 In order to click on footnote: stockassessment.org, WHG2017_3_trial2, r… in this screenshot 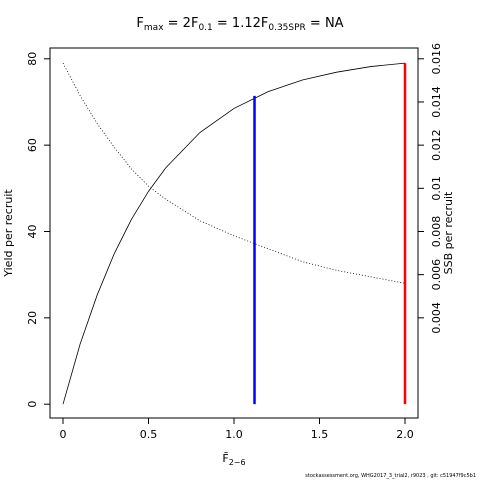, I will do `click(390, 476)`.